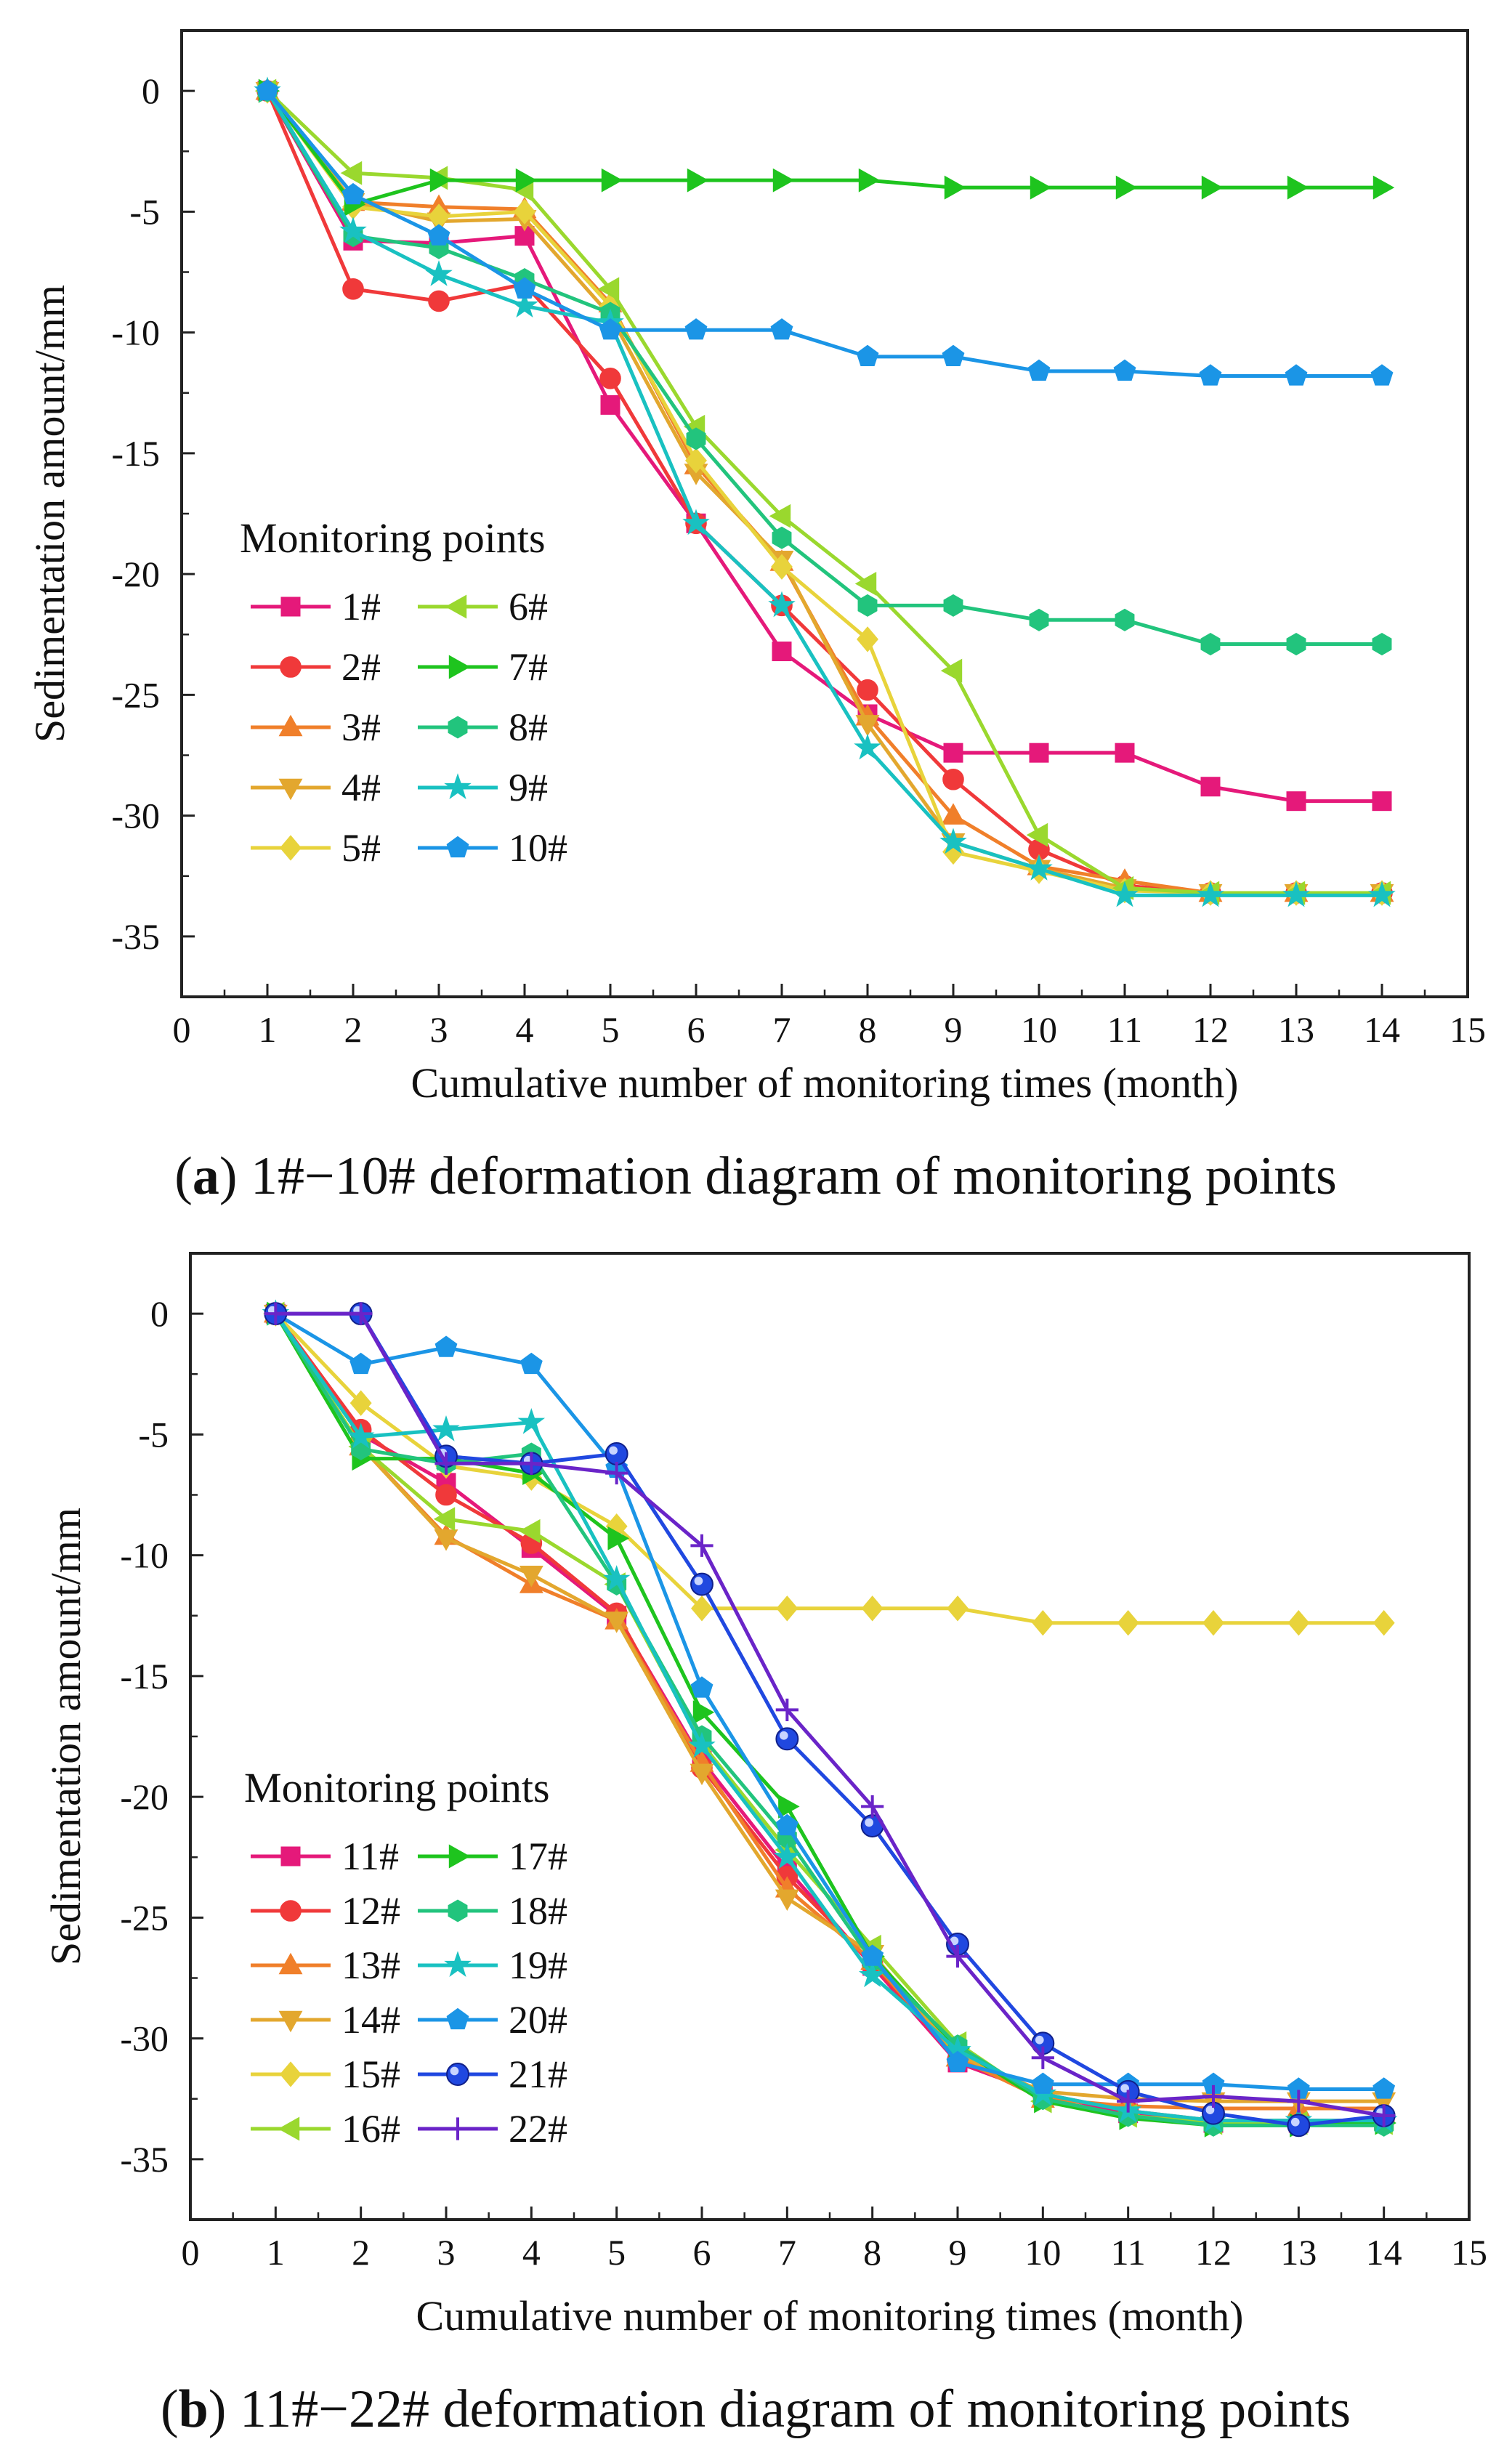 This screenshot has height=2463, width=1512. Describe the element at coordinates (135, 574) in the screenshot. I see `y-tick-label: -20` at that location.